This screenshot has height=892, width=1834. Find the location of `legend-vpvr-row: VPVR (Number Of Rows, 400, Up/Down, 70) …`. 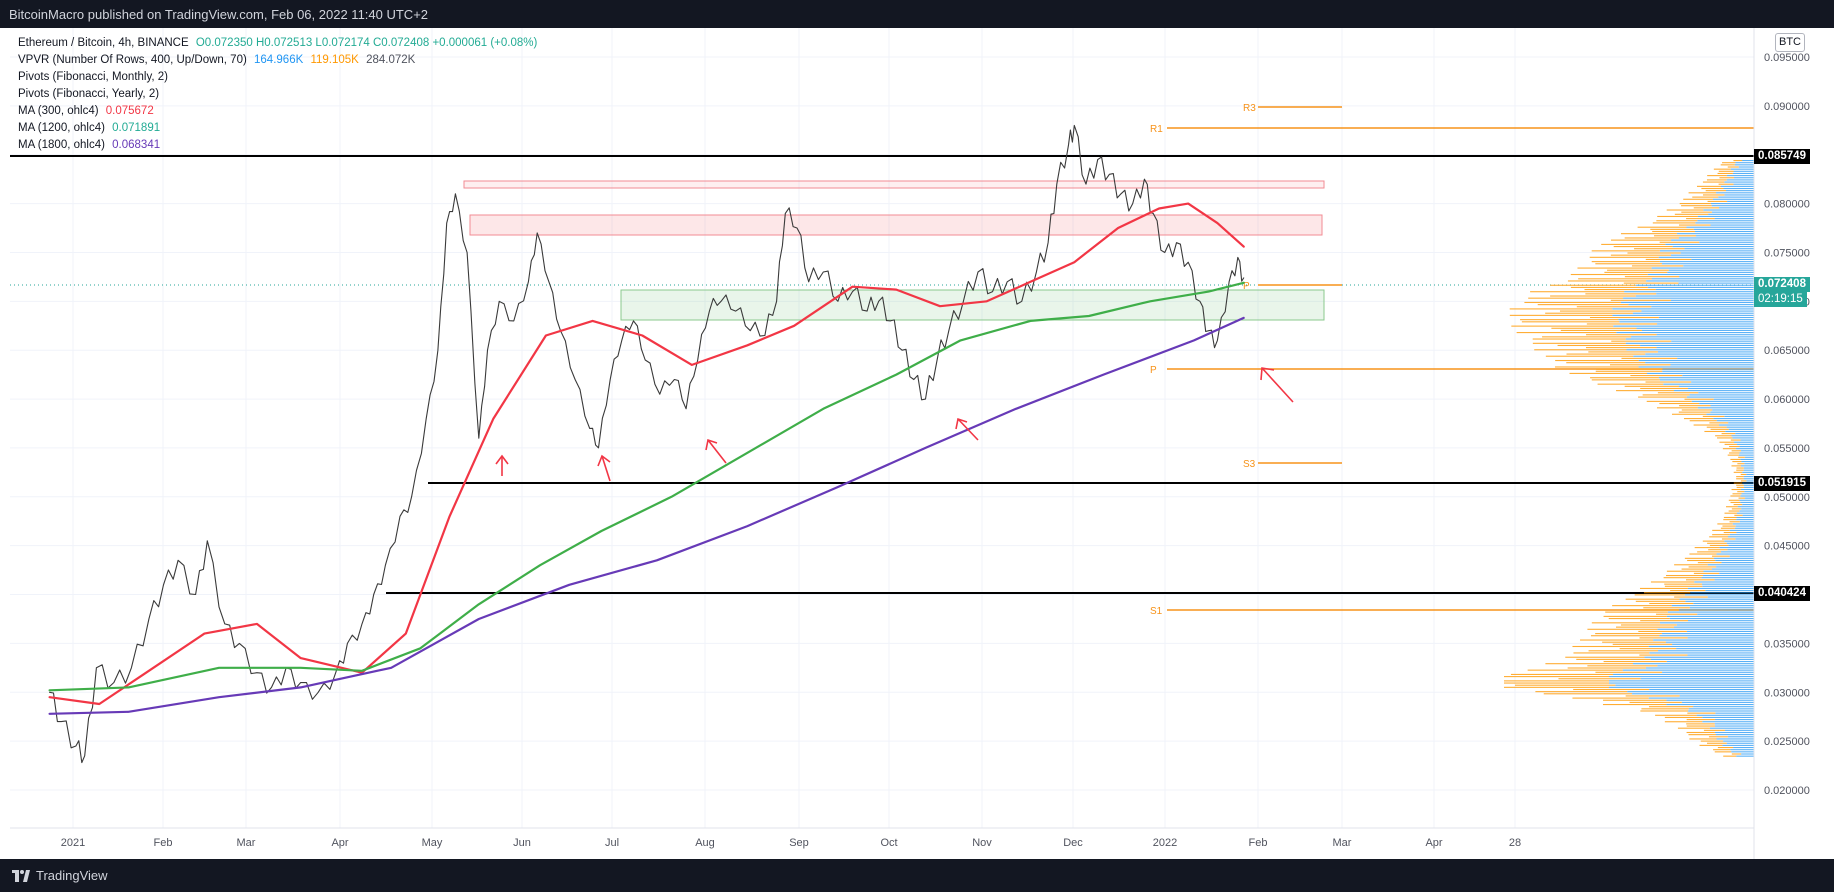

legend-vpvr-row: VPVR (Number Of Rows, 400, Up/Down, 70) … is located at coordinates (277, 60).